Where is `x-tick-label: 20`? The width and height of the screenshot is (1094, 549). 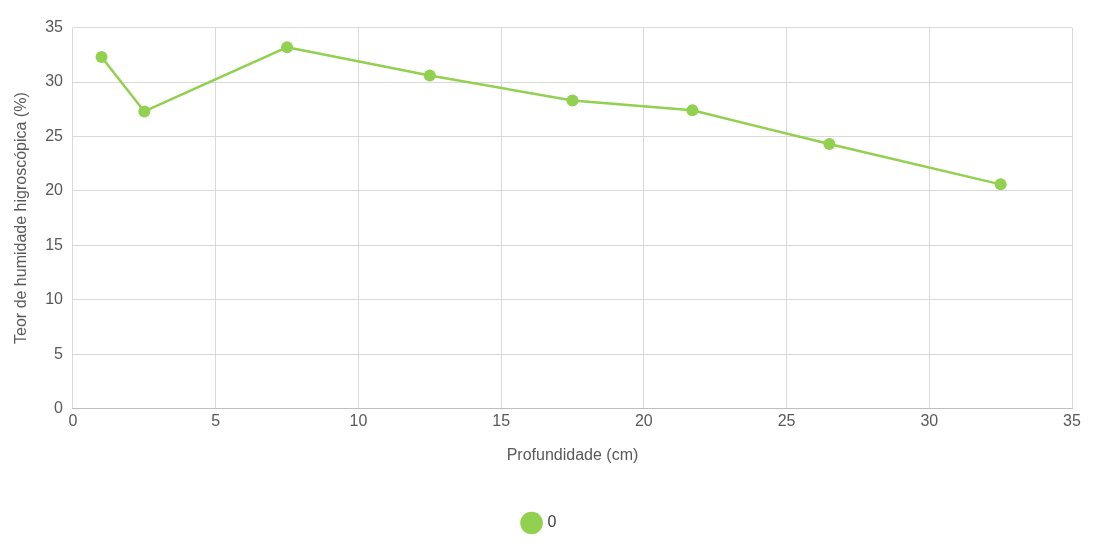
x-tick-label: 20 is located at coordinates (643, 420).